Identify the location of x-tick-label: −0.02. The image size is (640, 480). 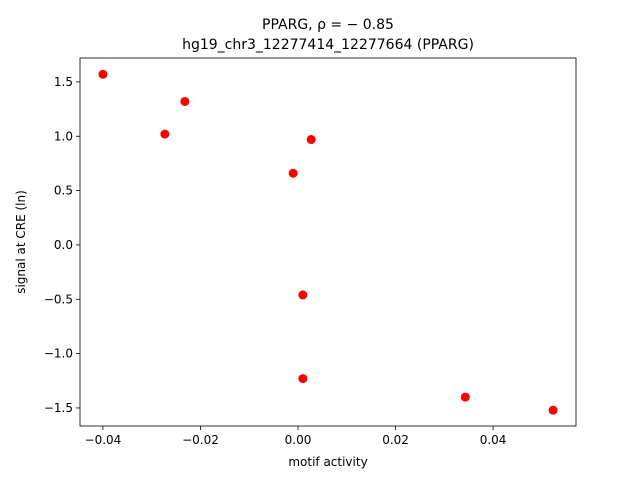
(200, 440).